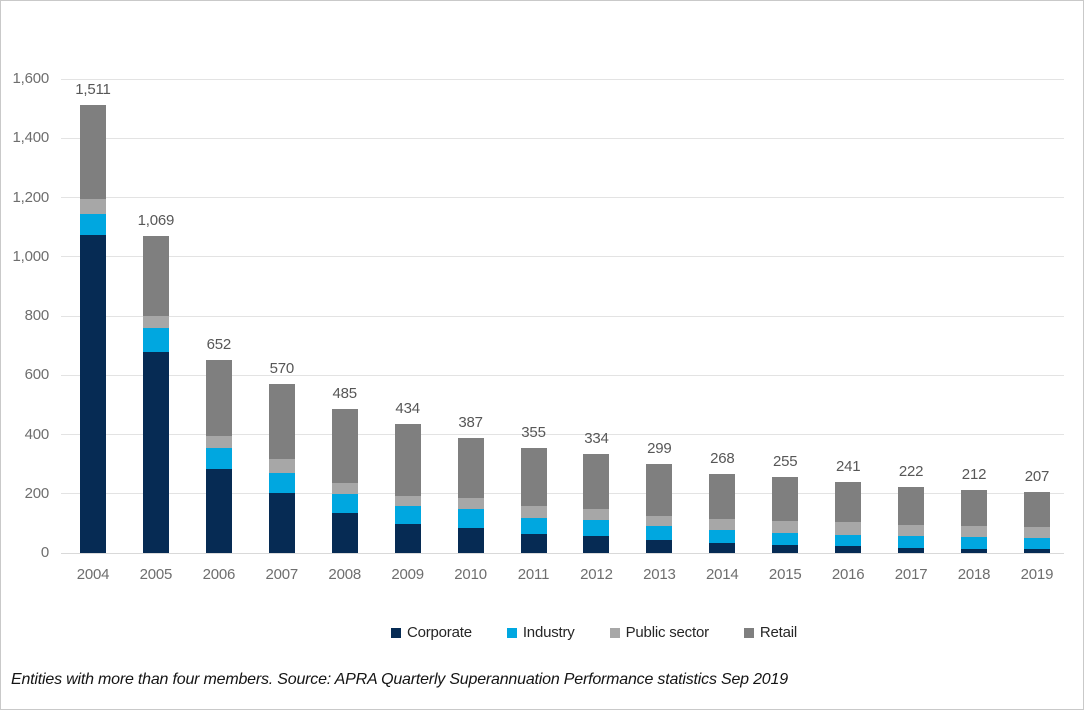 Image resolution: width=1084 pixels, height=710 pixels. Describe the element at coordinates (470, 540) in the screenshot. I see `bar-segment-corporate-2010` at that location.